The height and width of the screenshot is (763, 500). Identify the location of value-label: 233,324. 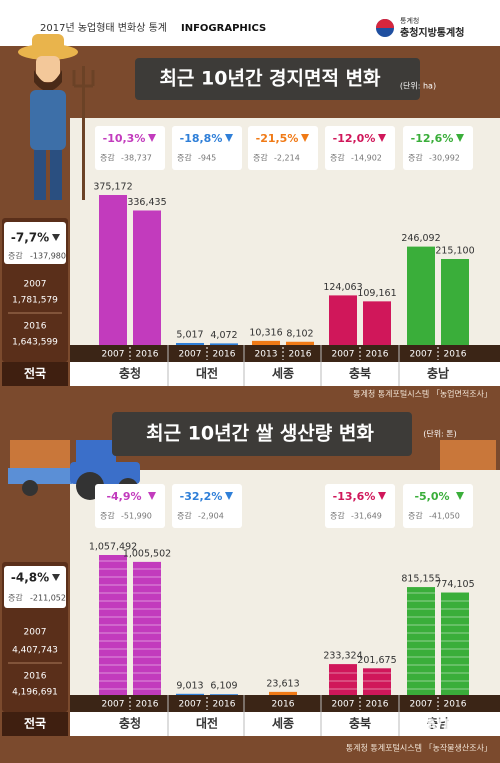
(342, 656).